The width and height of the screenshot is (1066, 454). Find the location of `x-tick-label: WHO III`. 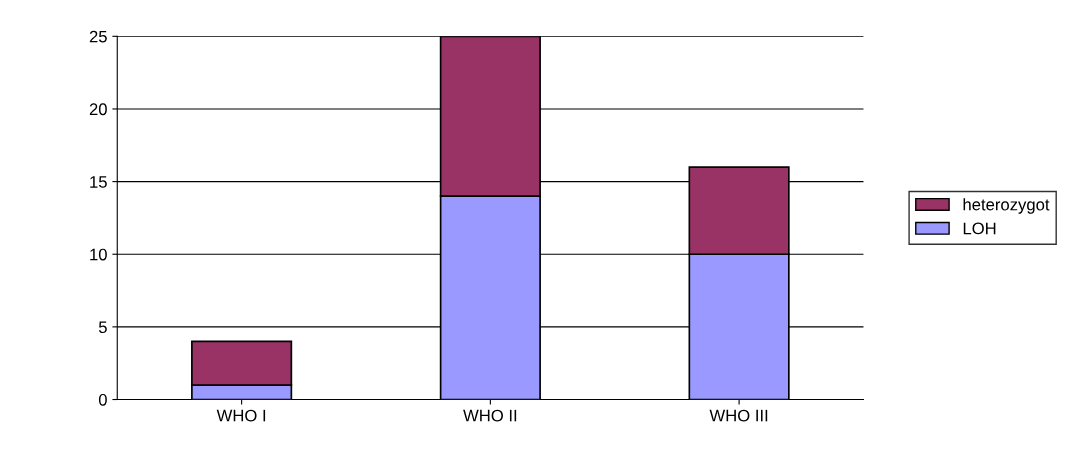

x-tick-label: WHO III is located at coordinates (738, 415).